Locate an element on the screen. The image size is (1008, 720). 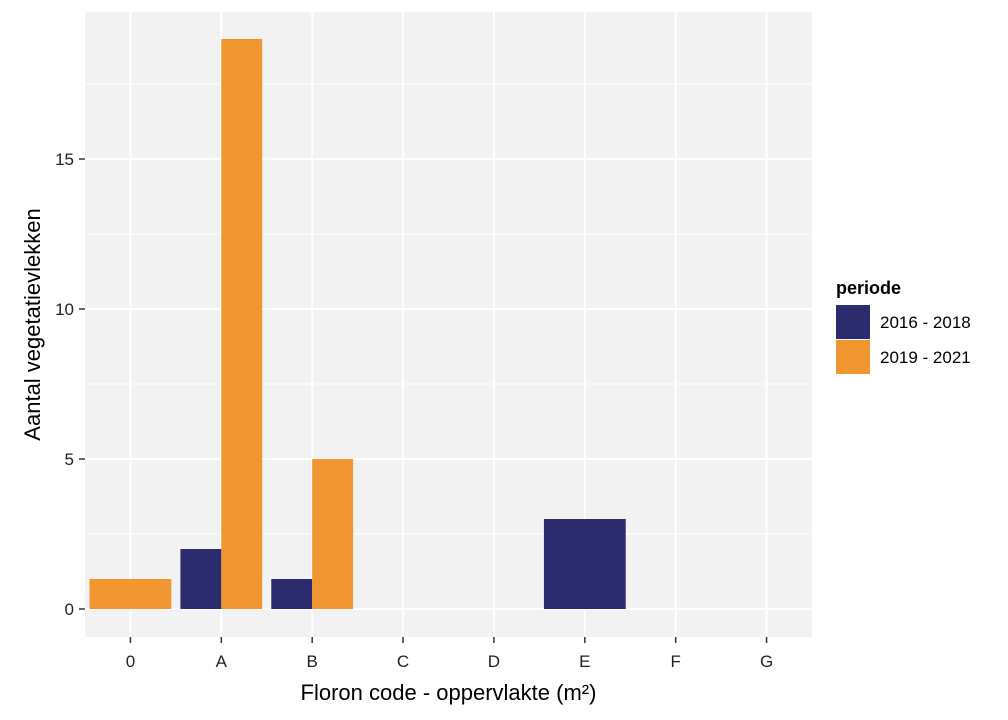
legend-label-2019-2021: 2019 - 2021 is located at coordinates (925, 357).